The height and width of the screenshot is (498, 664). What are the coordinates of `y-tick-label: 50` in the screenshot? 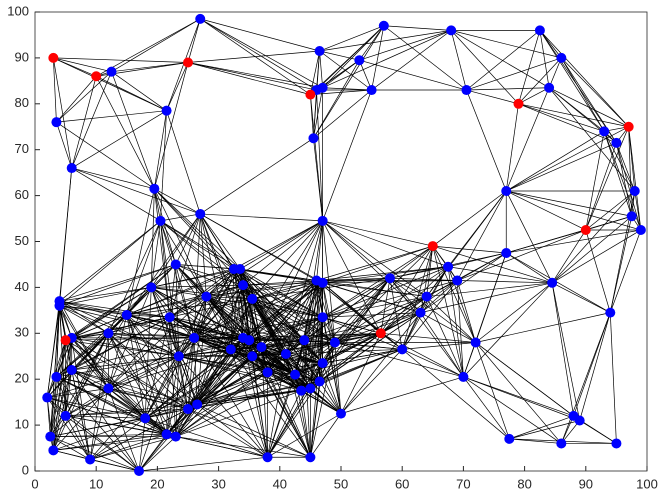 It's located at (22, 240).